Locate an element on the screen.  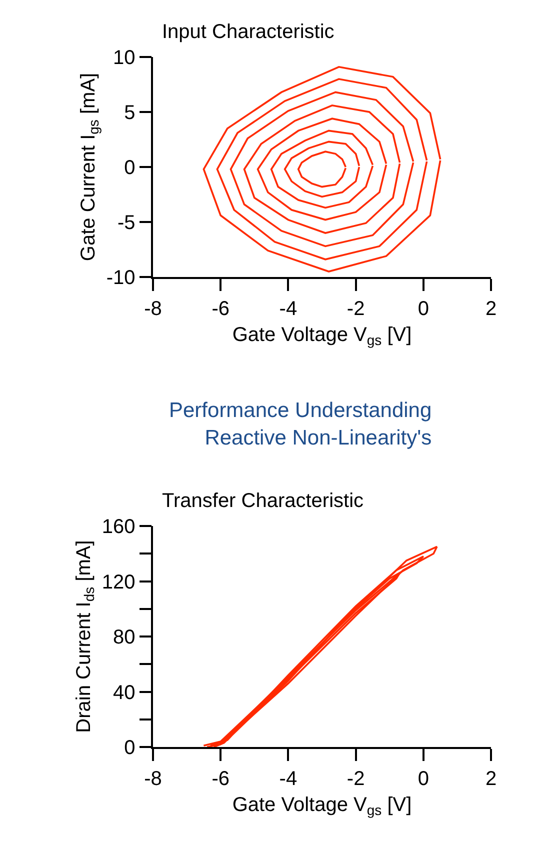
y-tick-label: -10 is located at coordinates (121, 278).